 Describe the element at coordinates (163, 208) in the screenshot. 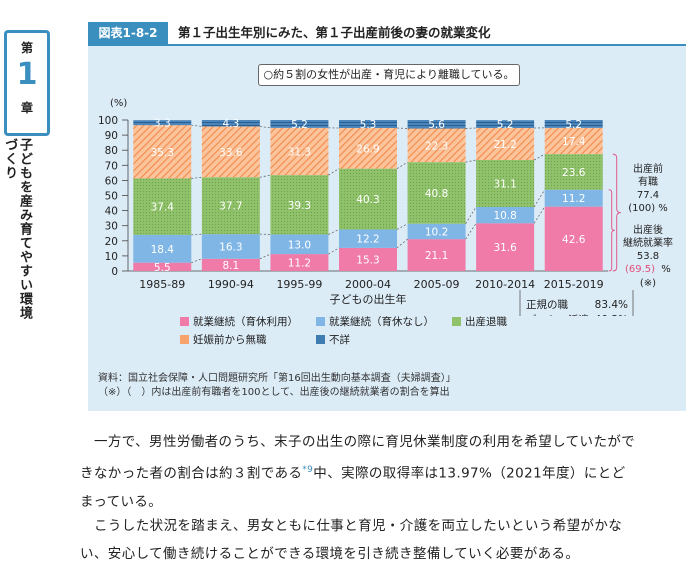

I see `data-label: 37.4` at that location.